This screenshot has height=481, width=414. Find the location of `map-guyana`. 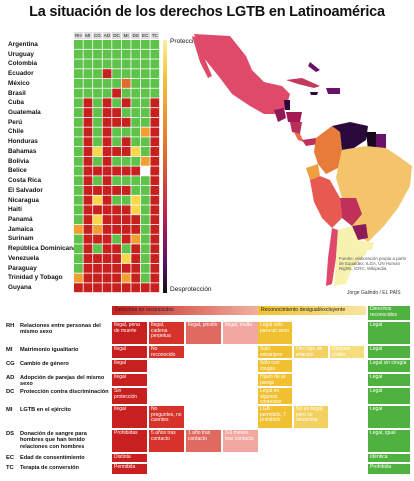

map-guyana is located at coordinates (371, 141).